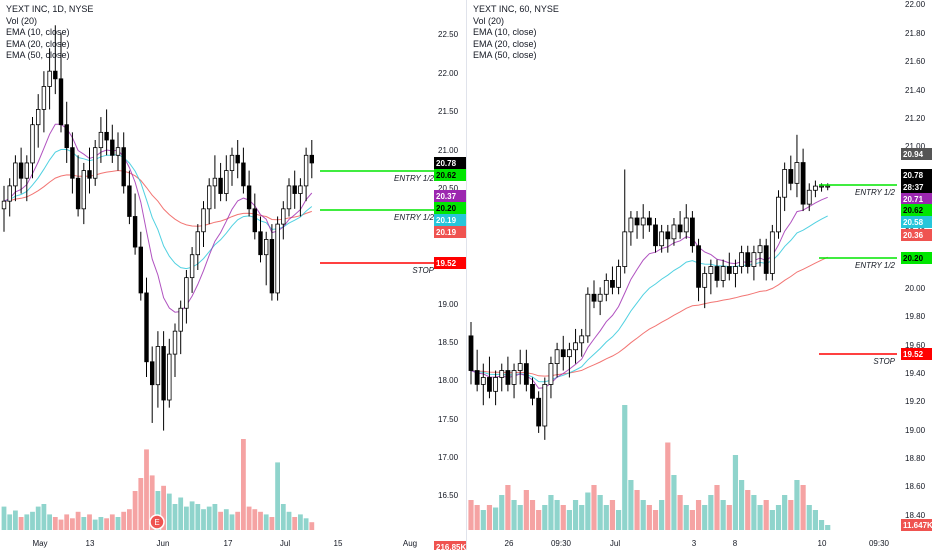 The image size is (932, 550). I want to click on y-tick-label: 16.50, so click(448, 495).